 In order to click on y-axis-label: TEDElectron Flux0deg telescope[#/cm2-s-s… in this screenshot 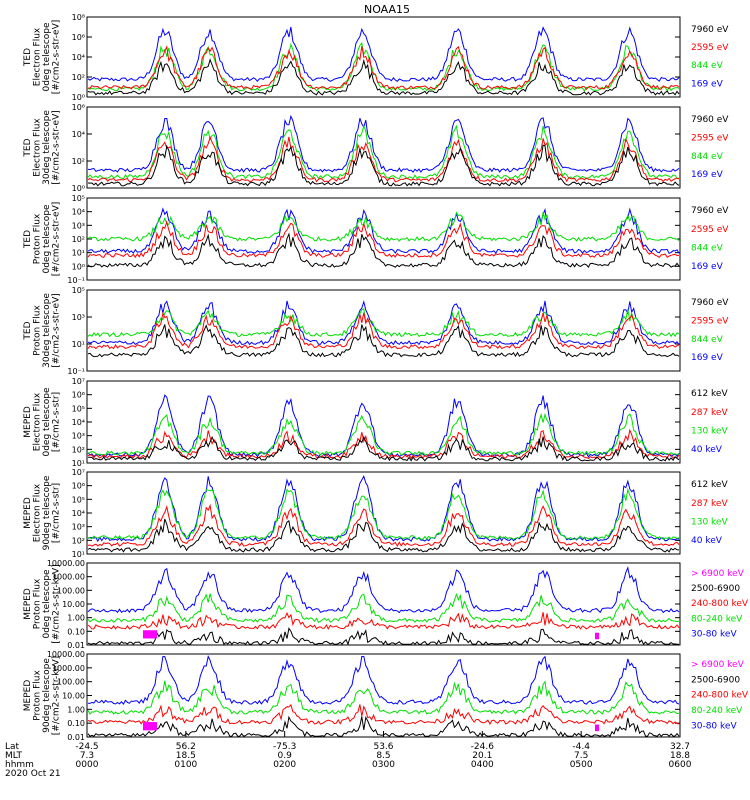, I will do `click(42, 57)`.